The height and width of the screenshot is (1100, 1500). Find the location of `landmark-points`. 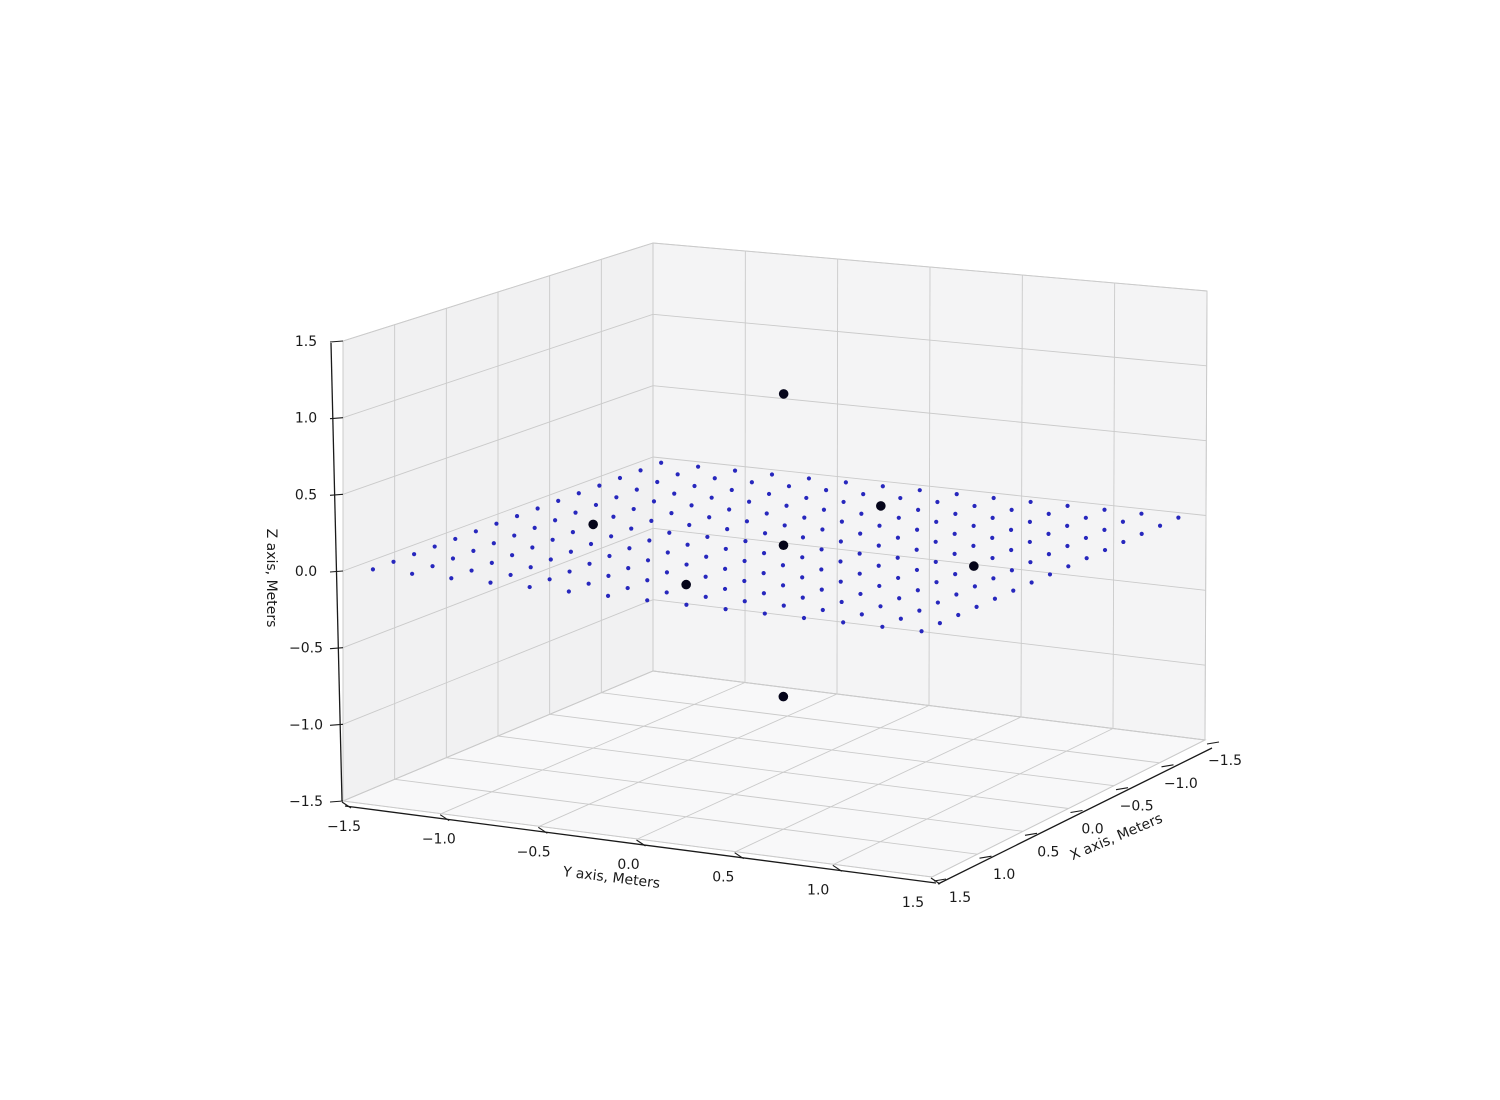

landmark-points is located at coordinates (783, 545).